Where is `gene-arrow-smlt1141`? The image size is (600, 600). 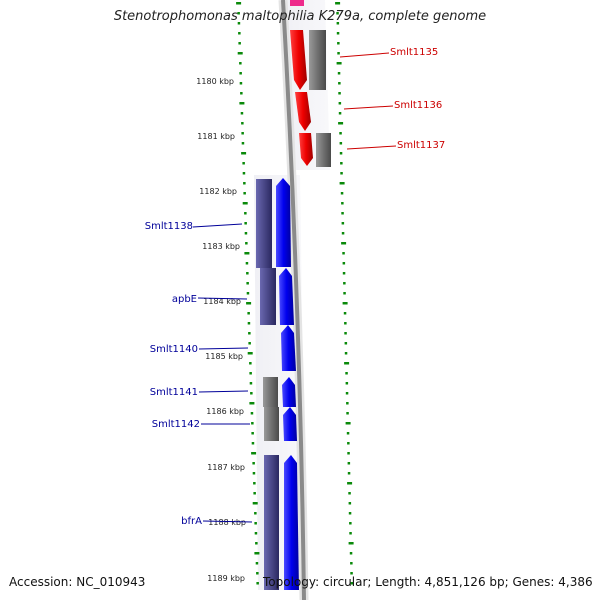
gene-arrow-smlt1141 is located at coordinates (289, 392).